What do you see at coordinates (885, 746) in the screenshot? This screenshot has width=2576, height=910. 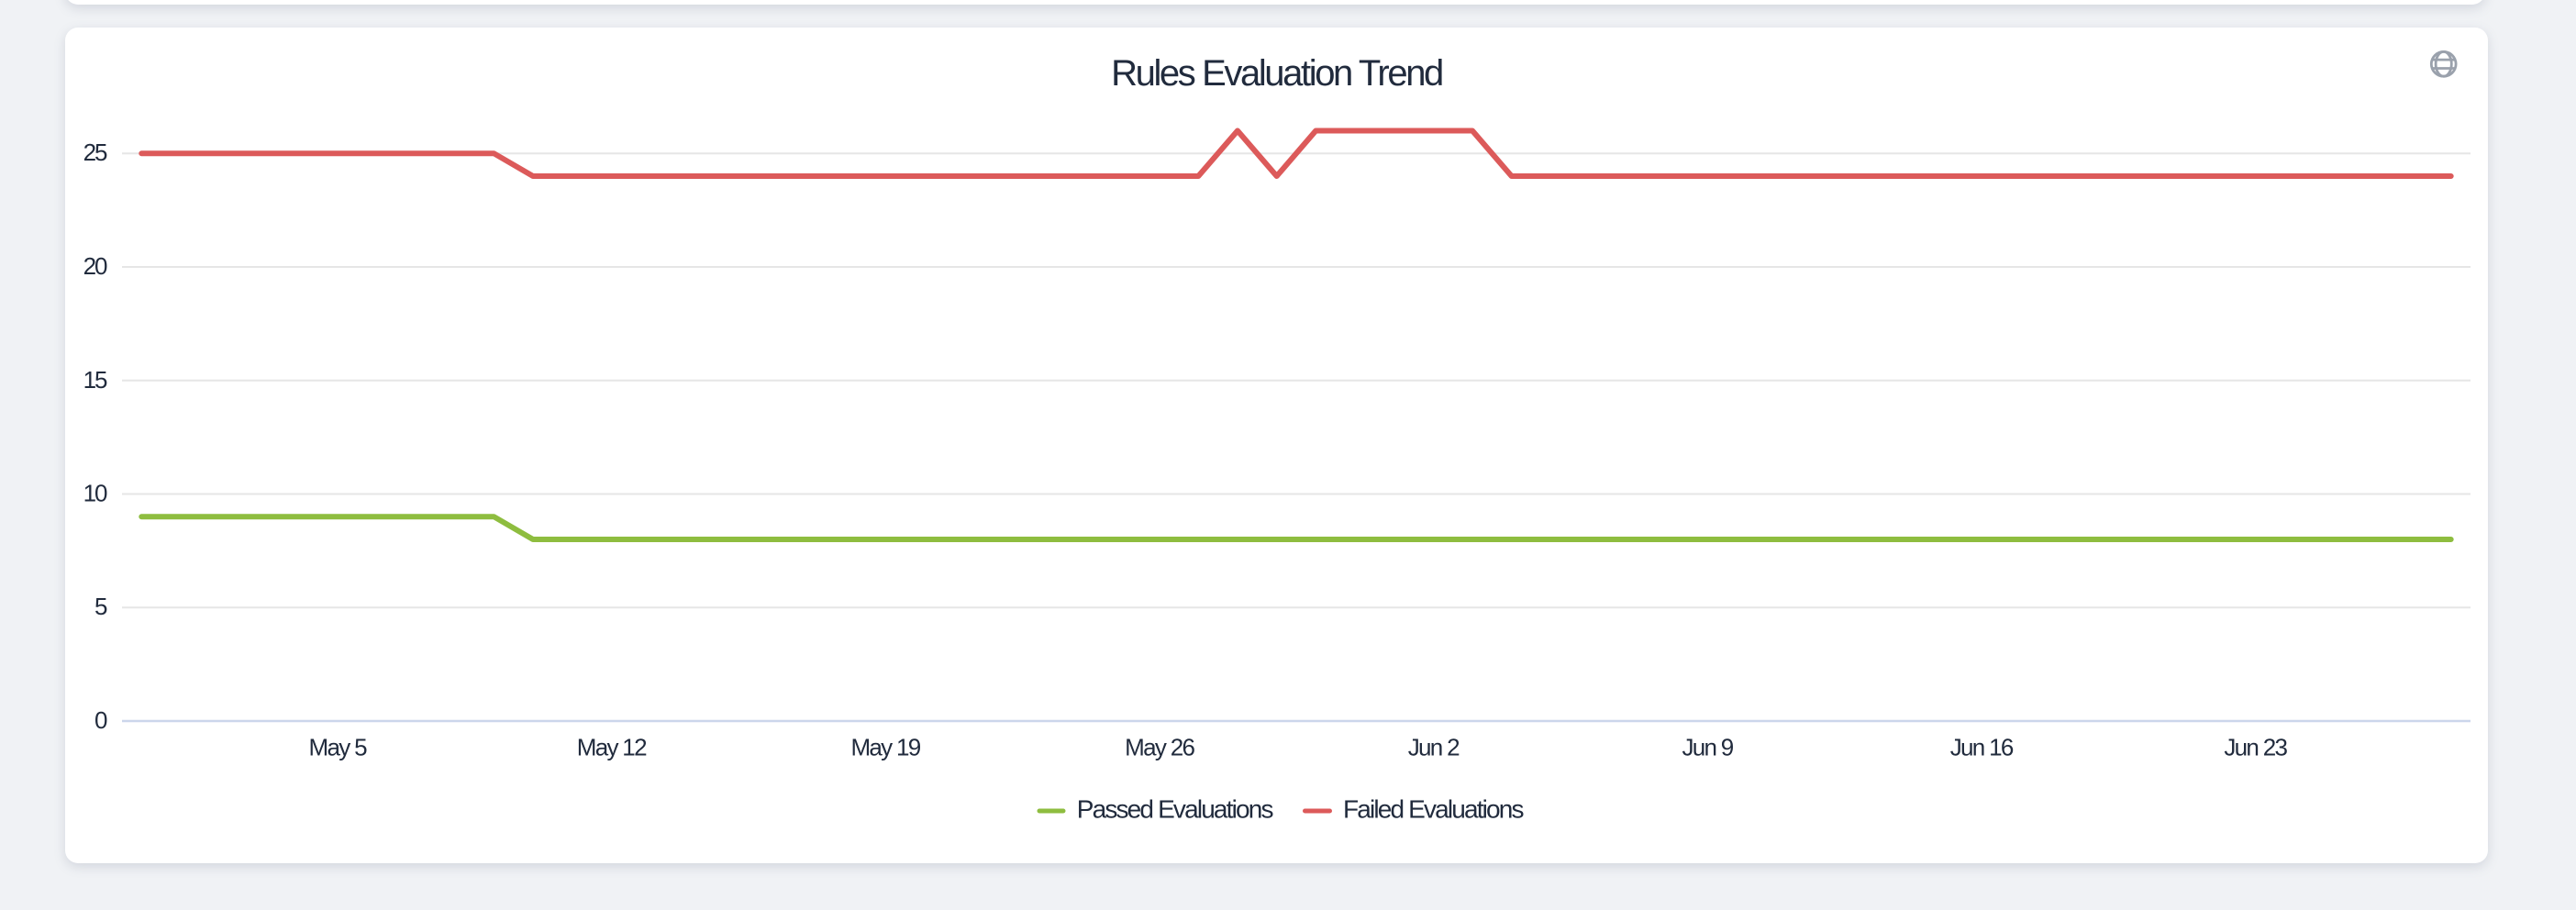 I see `svg-text: May 19` at bounding box center [885, 746].